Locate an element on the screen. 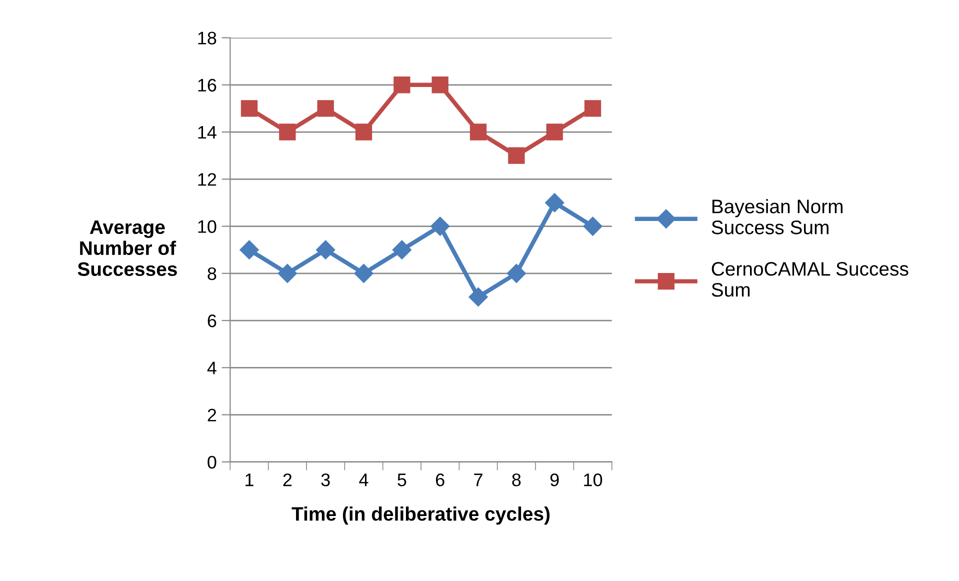 The width and height of the screenshot is (959, 581). y-tick-label: 14 is located at coordinates (207, 132).